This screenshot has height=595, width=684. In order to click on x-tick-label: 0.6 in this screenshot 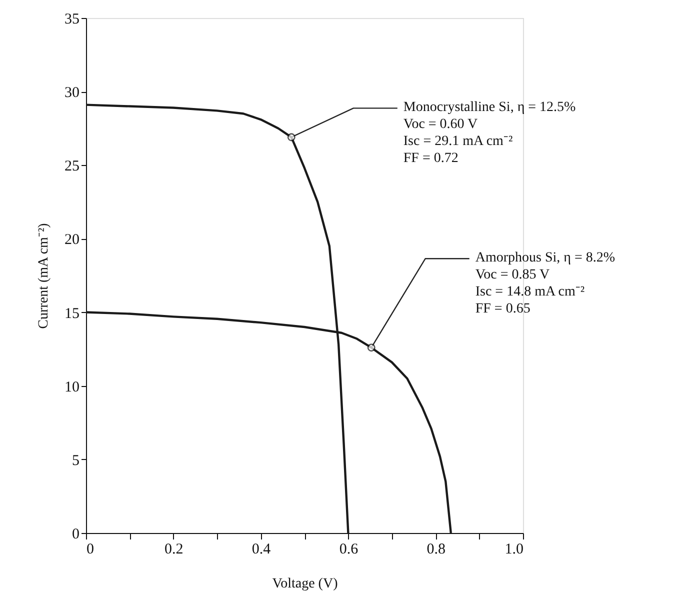, I will do `click(349, 550)`.